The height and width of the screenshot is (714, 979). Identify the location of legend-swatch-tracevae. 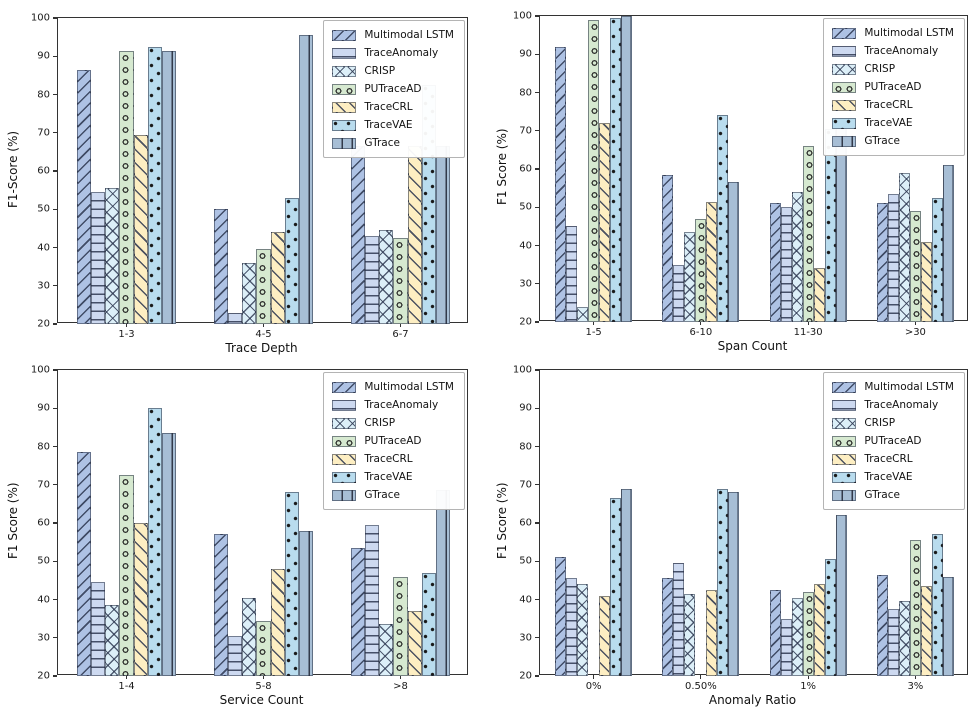
(344, 477).